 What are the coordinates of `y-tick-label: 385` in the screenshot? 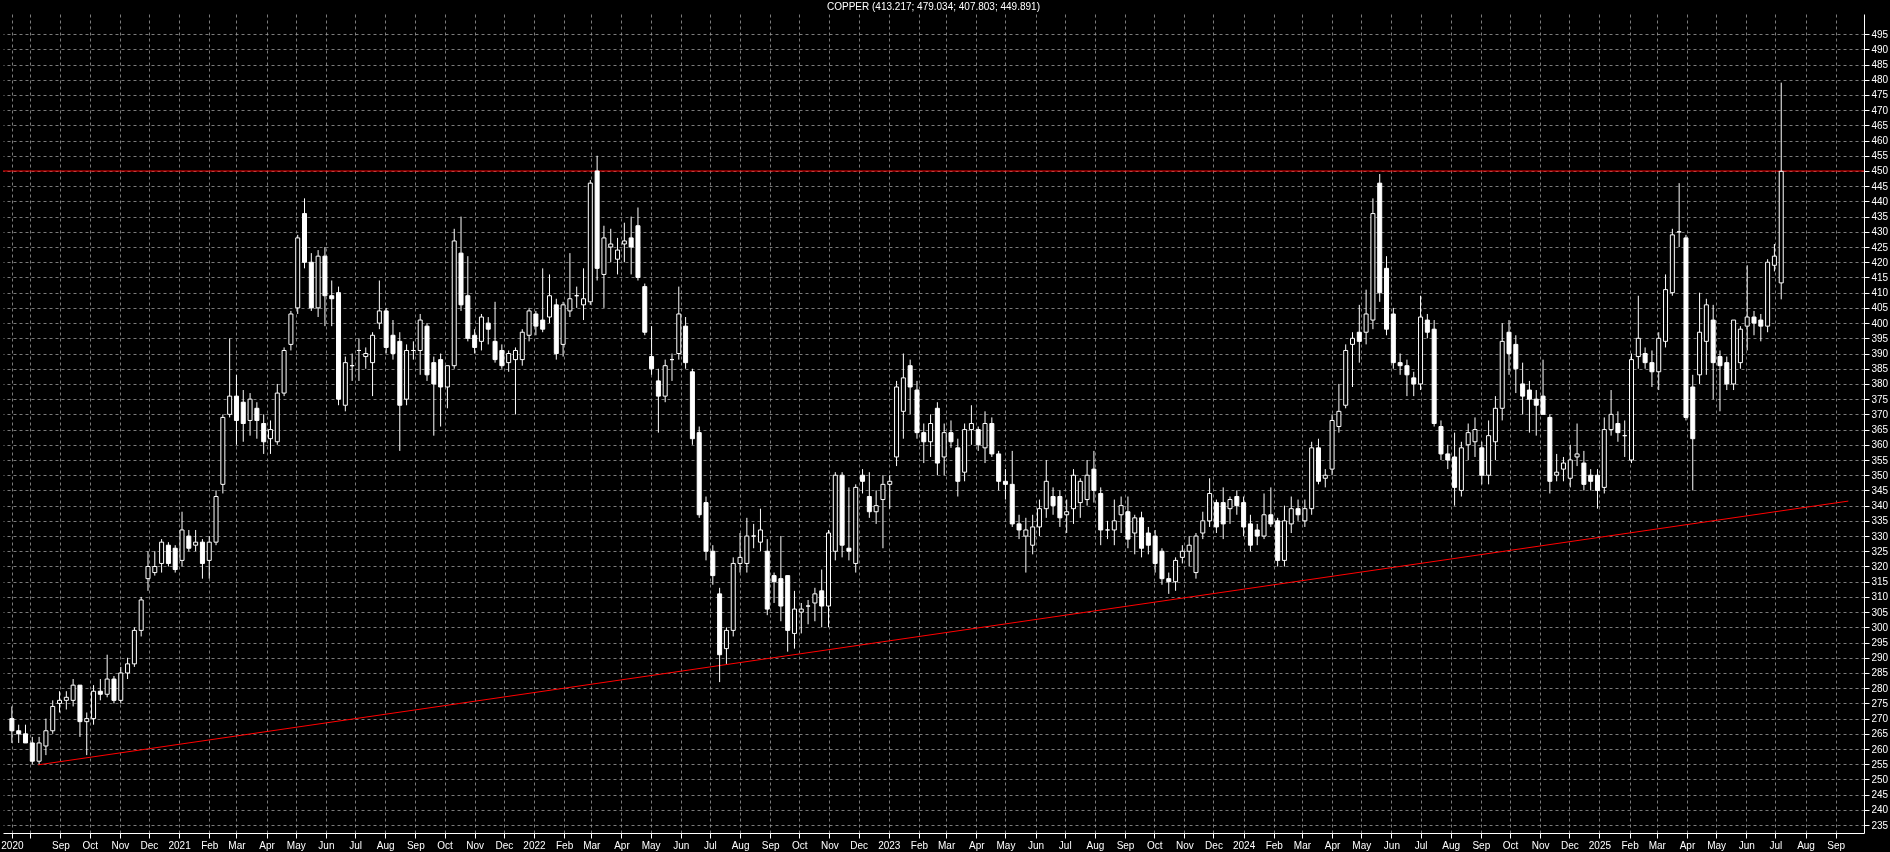 It's located at (1880, 369).